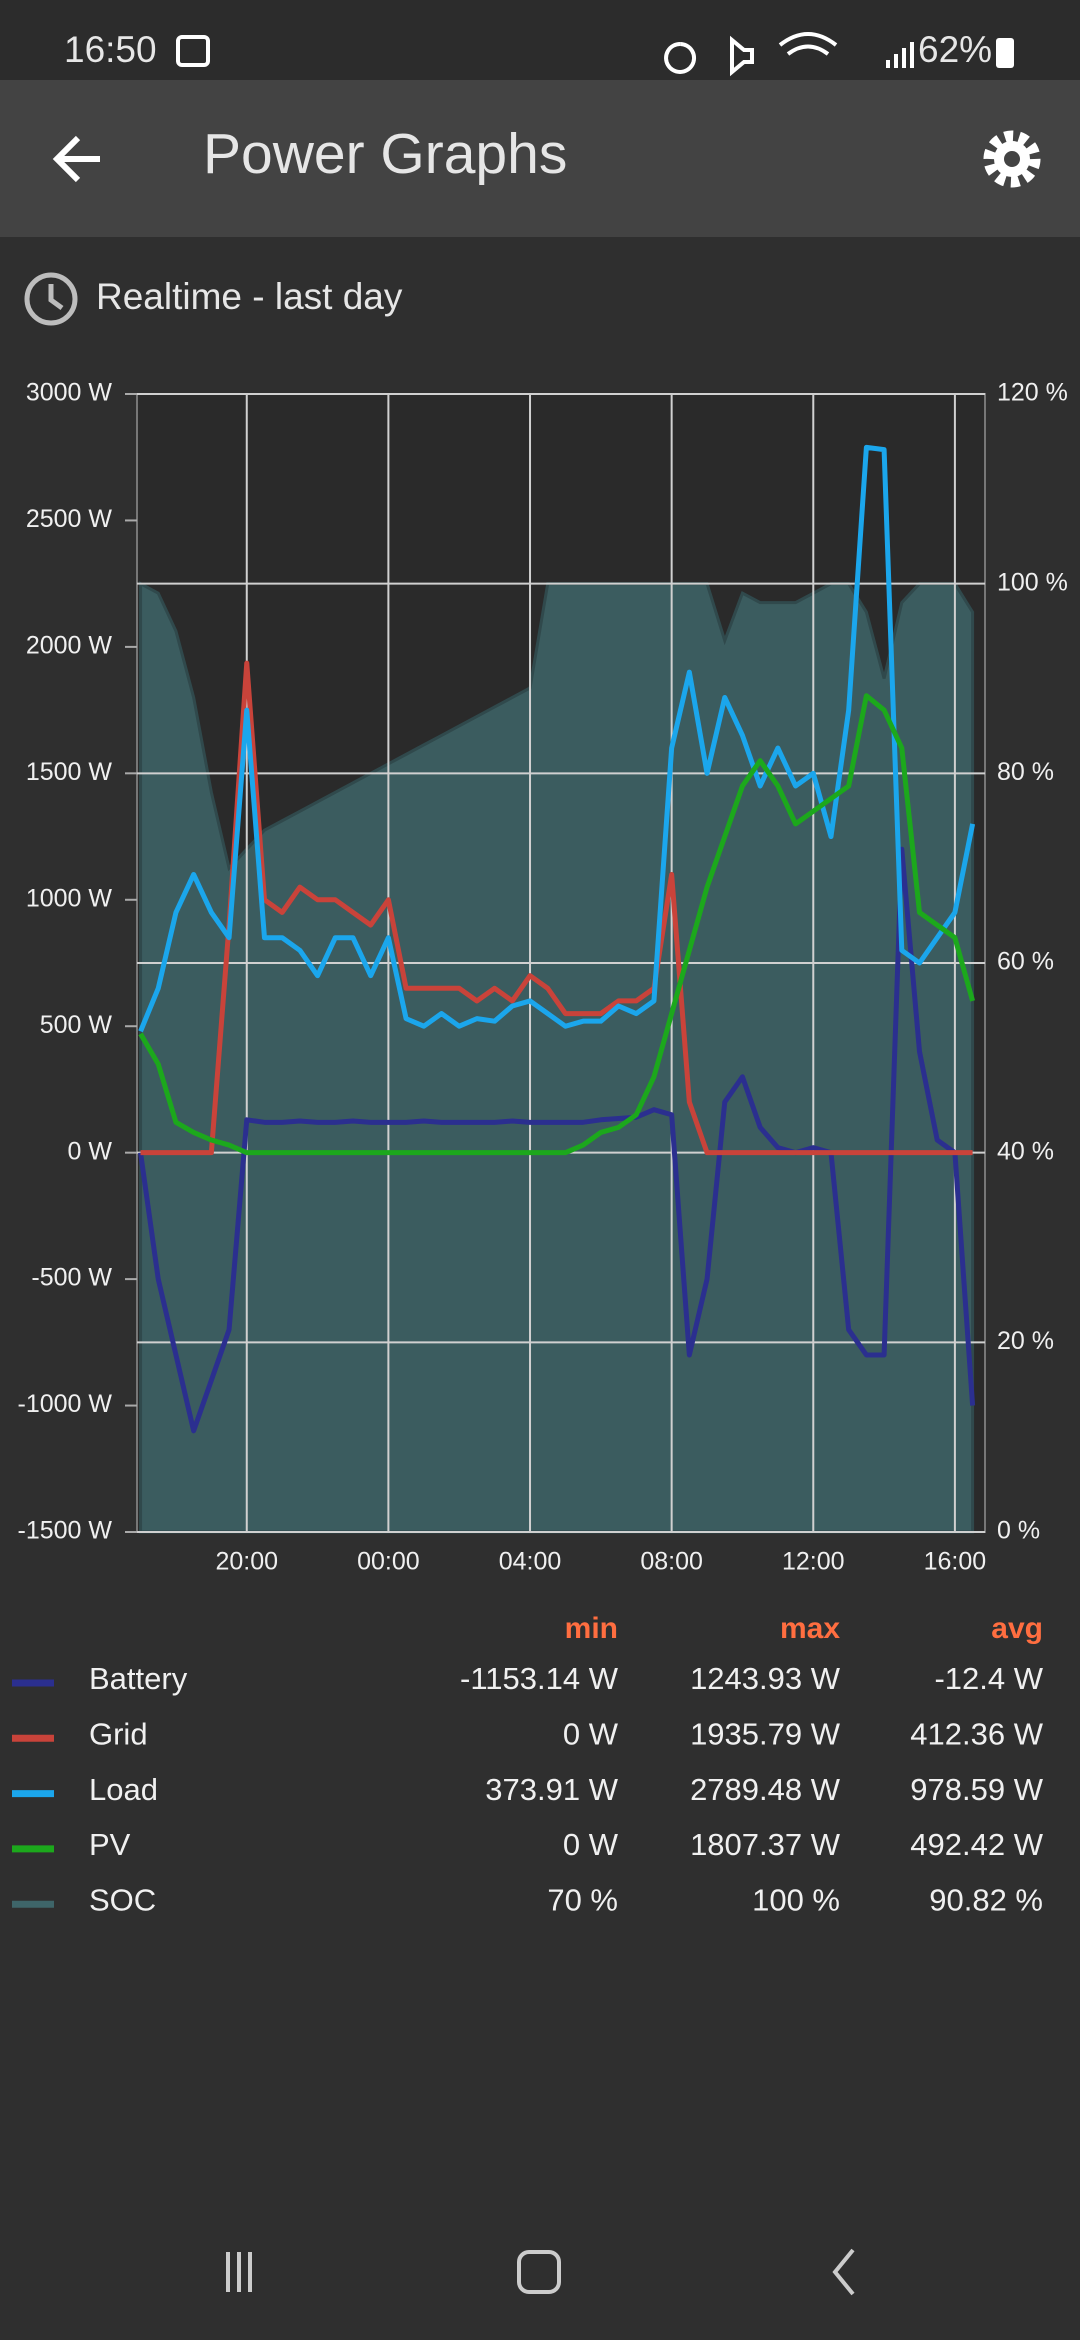 The image size is (1080, 2340). I want to click on legend-name: SOC, so click(122, 1899).